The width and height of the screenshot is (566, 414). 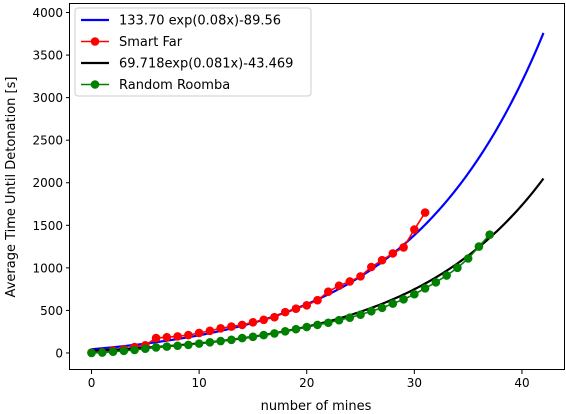 What do you see at coordinates (306, 383) in the screenshot?
I see `x-tick-label: 20` at bounding box center [306, 383].